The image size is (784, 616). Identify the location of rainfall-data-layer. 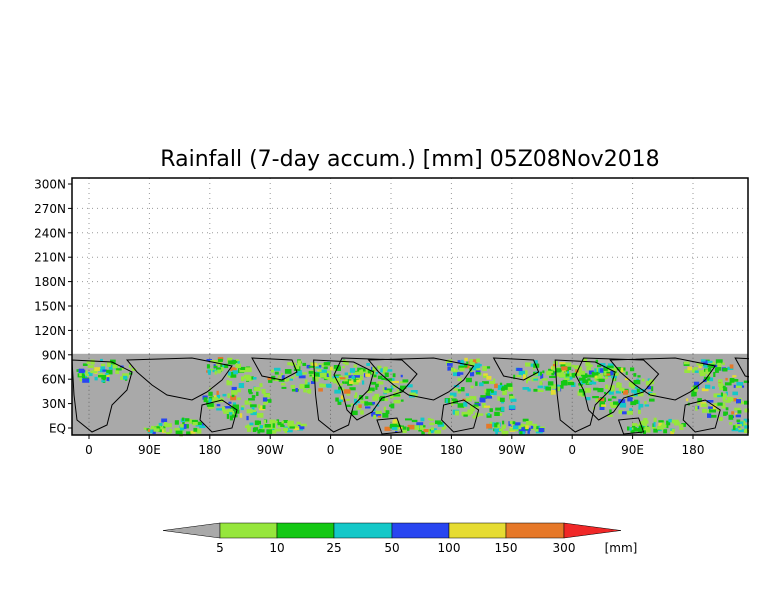
(411, 395).